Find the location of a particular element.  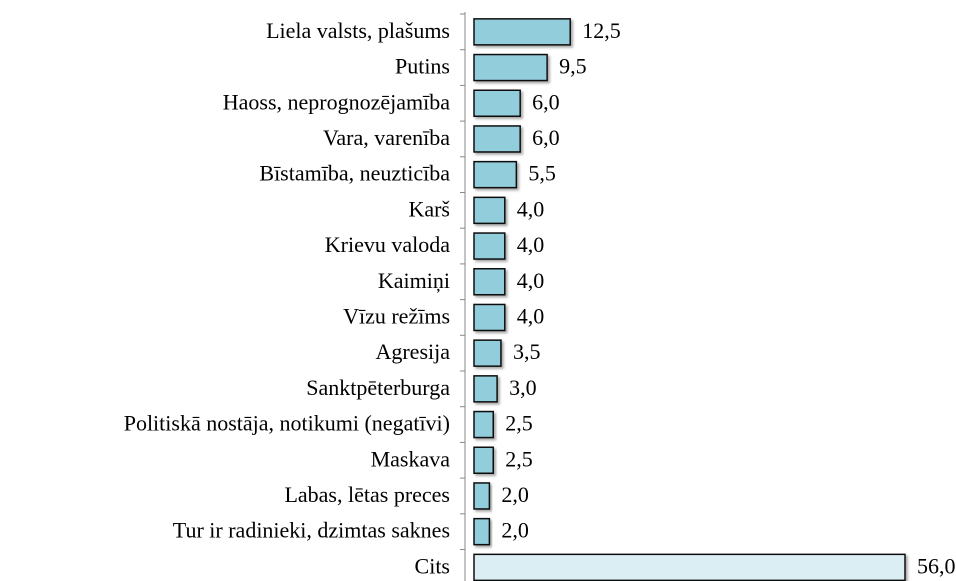

category-label: Politiskā nostāja, notikumi (negatīvi) is located at coordinates (287, 423).